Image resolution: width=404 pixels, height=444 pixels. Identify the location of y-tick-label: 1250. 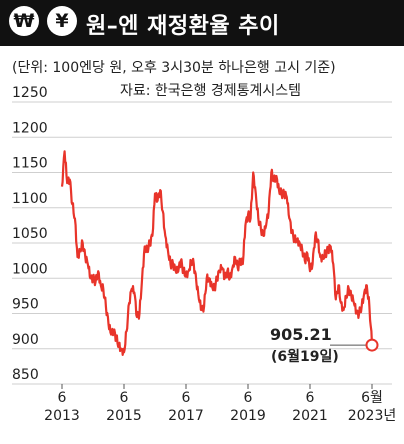
(30, 93).